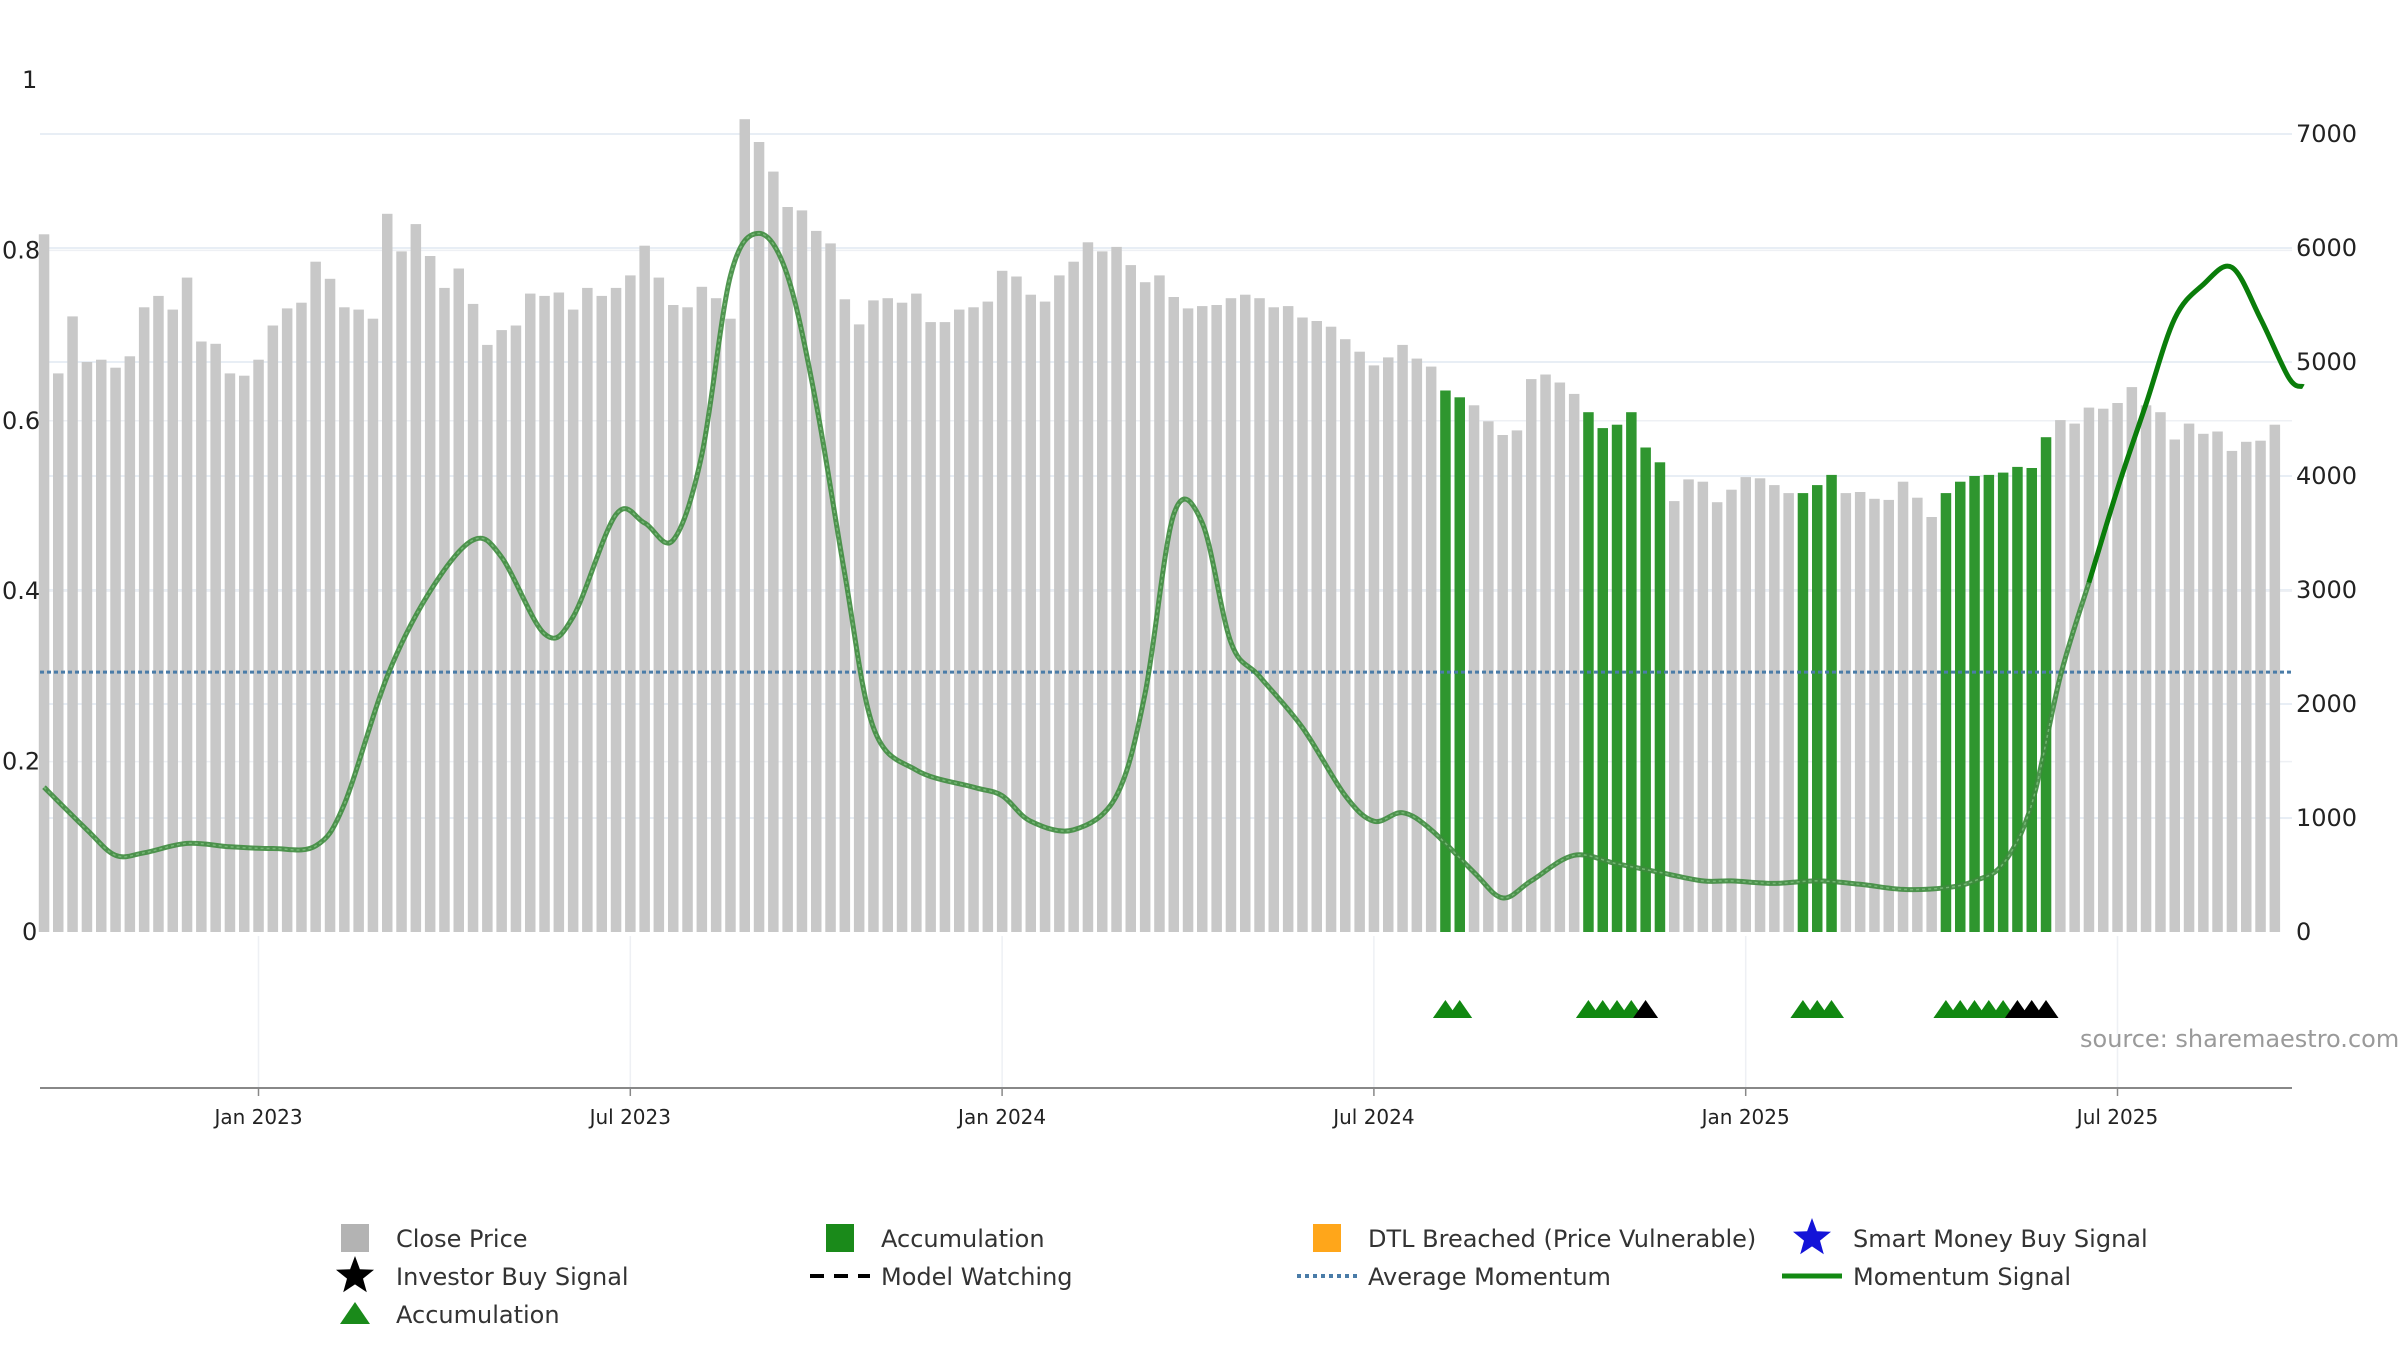  Describe the element at coordinates (257, 1117) in the screenshot. I see `x-tick-label: Jan 2023` at that location.